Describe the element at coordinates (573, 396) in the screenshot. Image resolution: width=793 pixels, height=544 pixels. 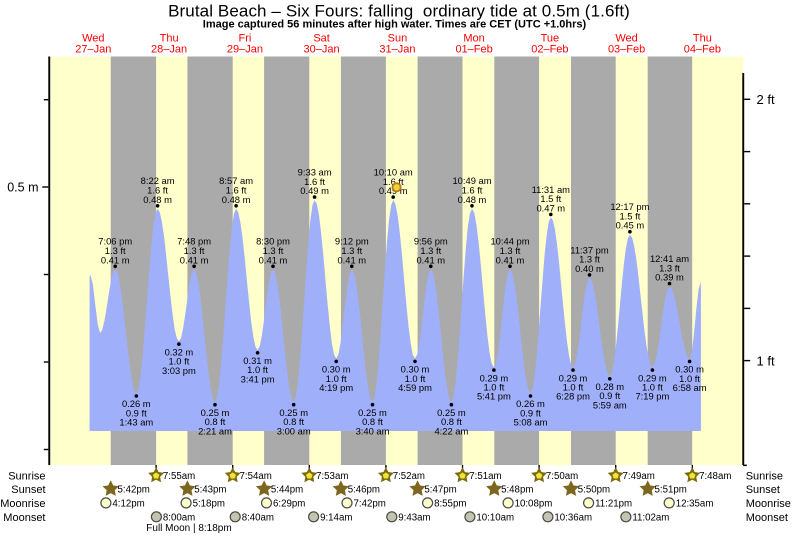
I see `svg-text: 6:28 pm` at that location.